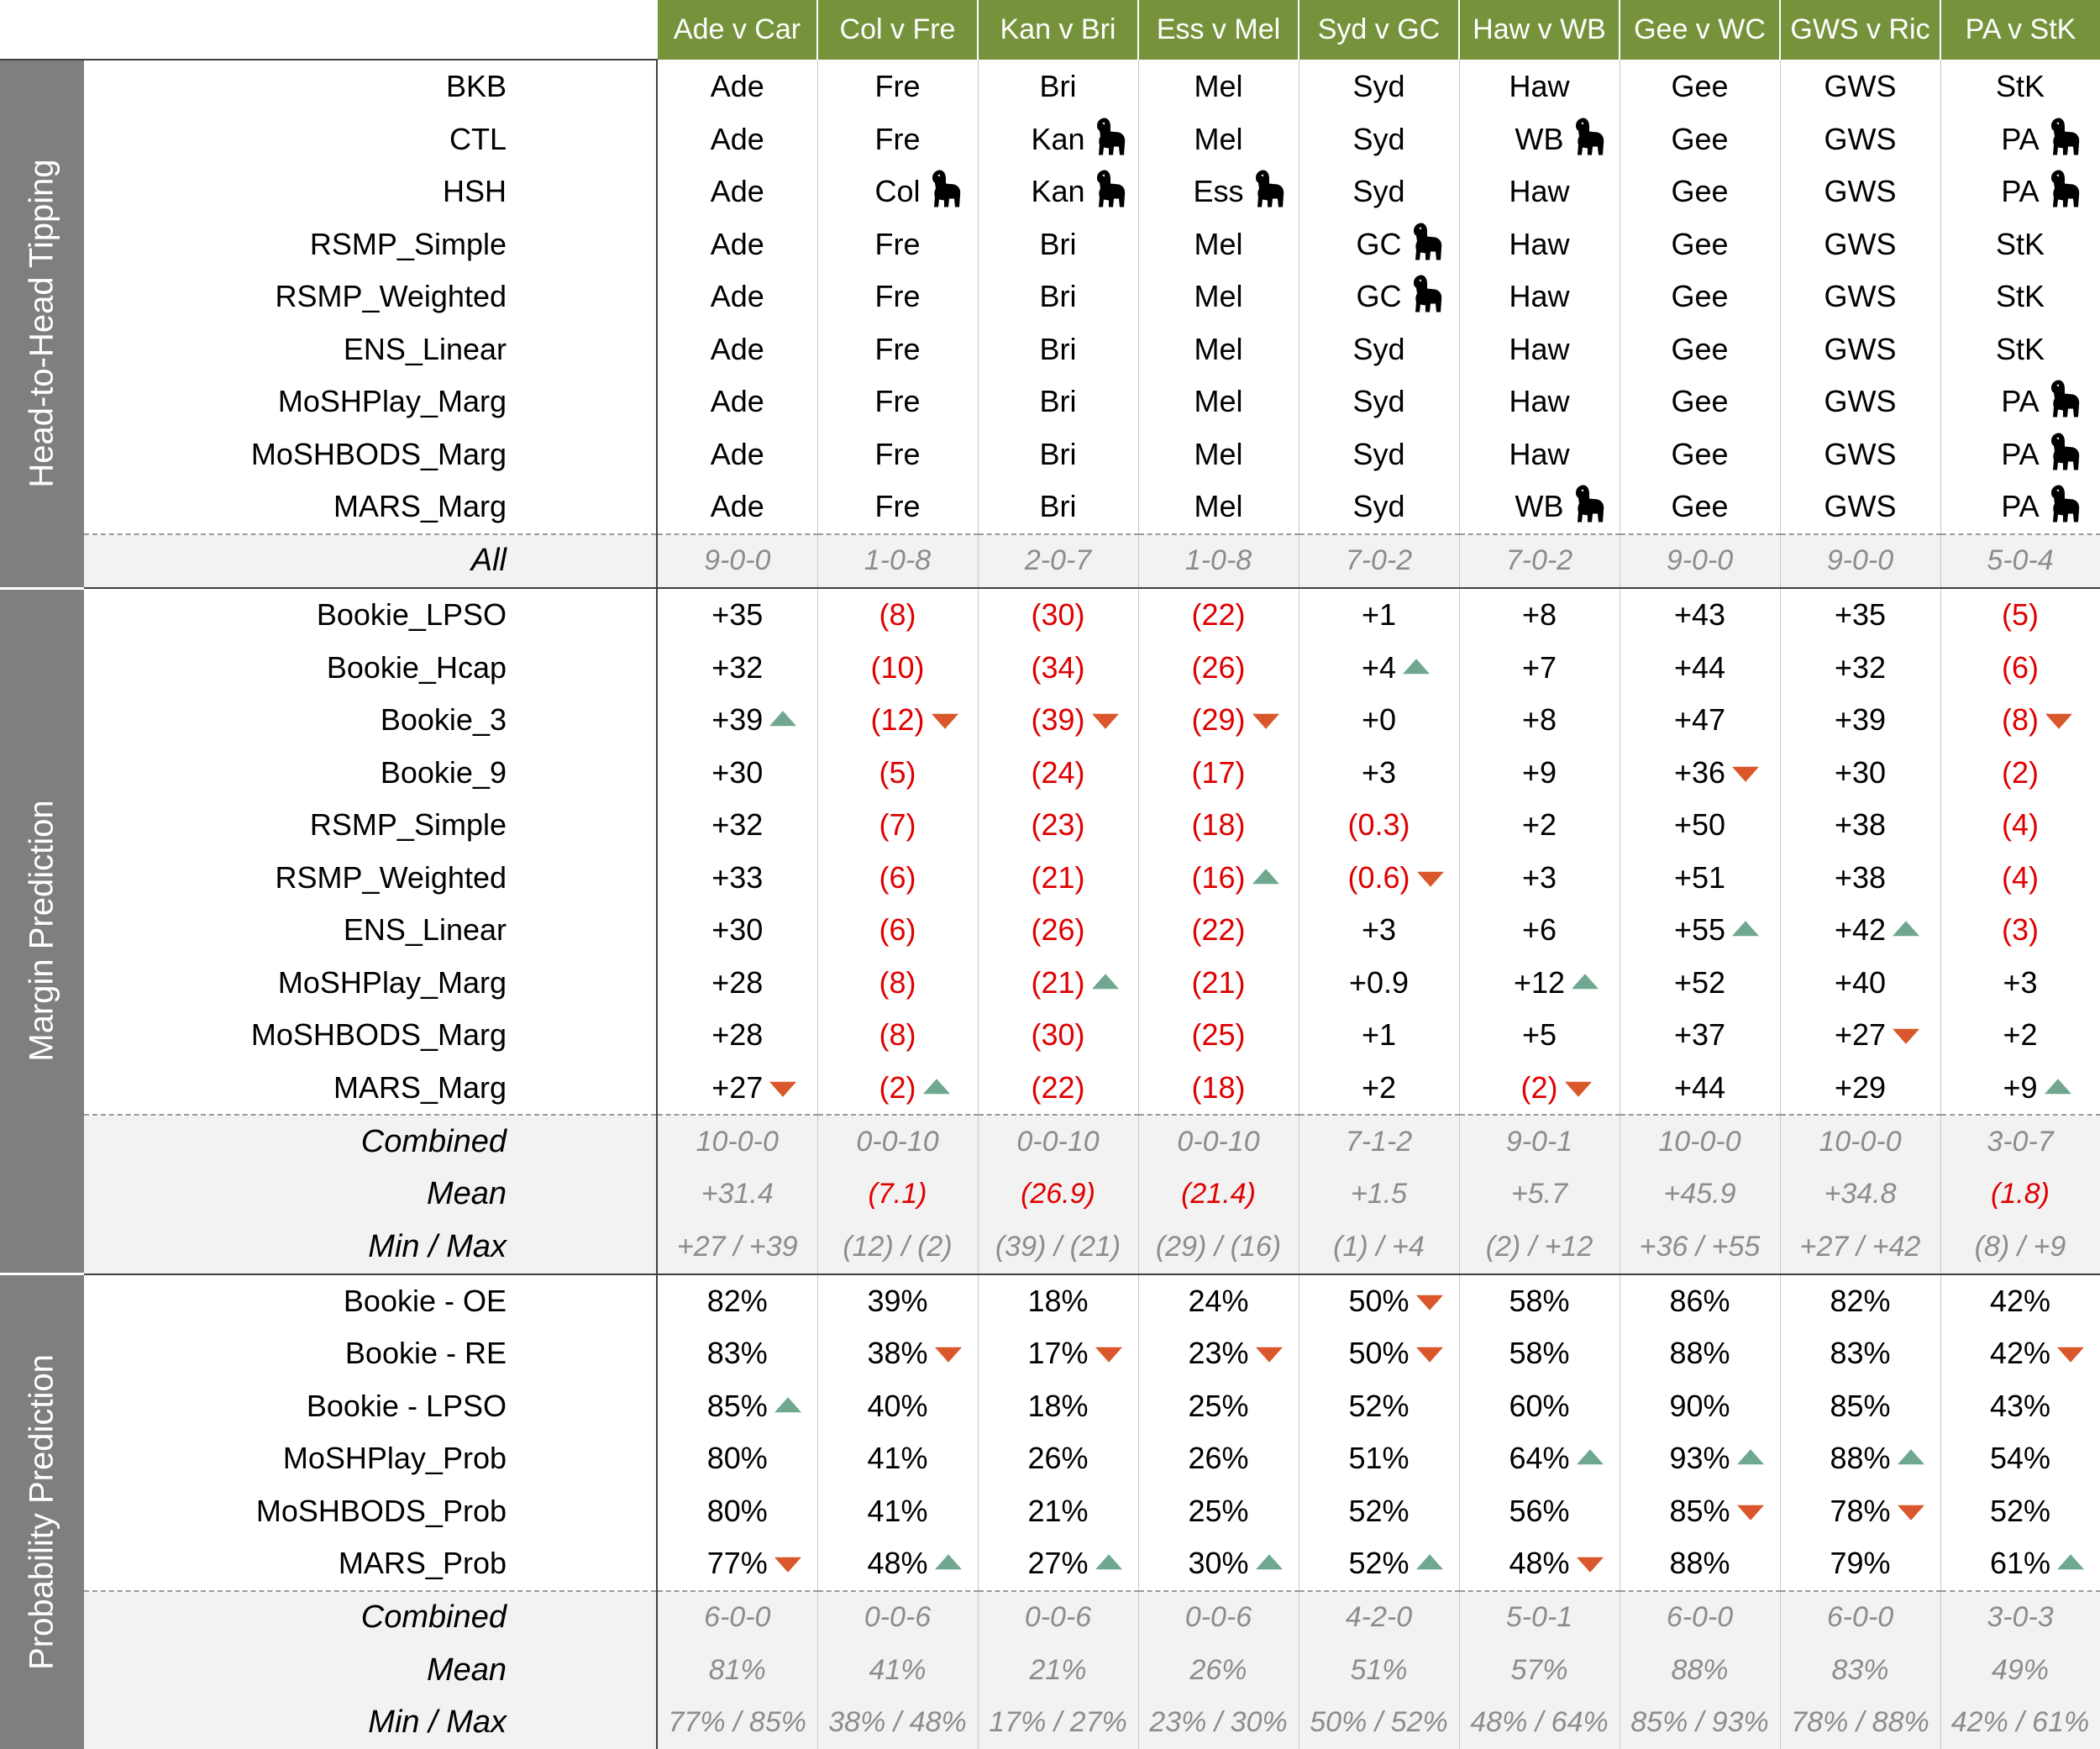 This screenshot has height=1749, width=2100. Describe the element at coordinates (328, 30) in the screenshot. I see `header-blank` at that location.